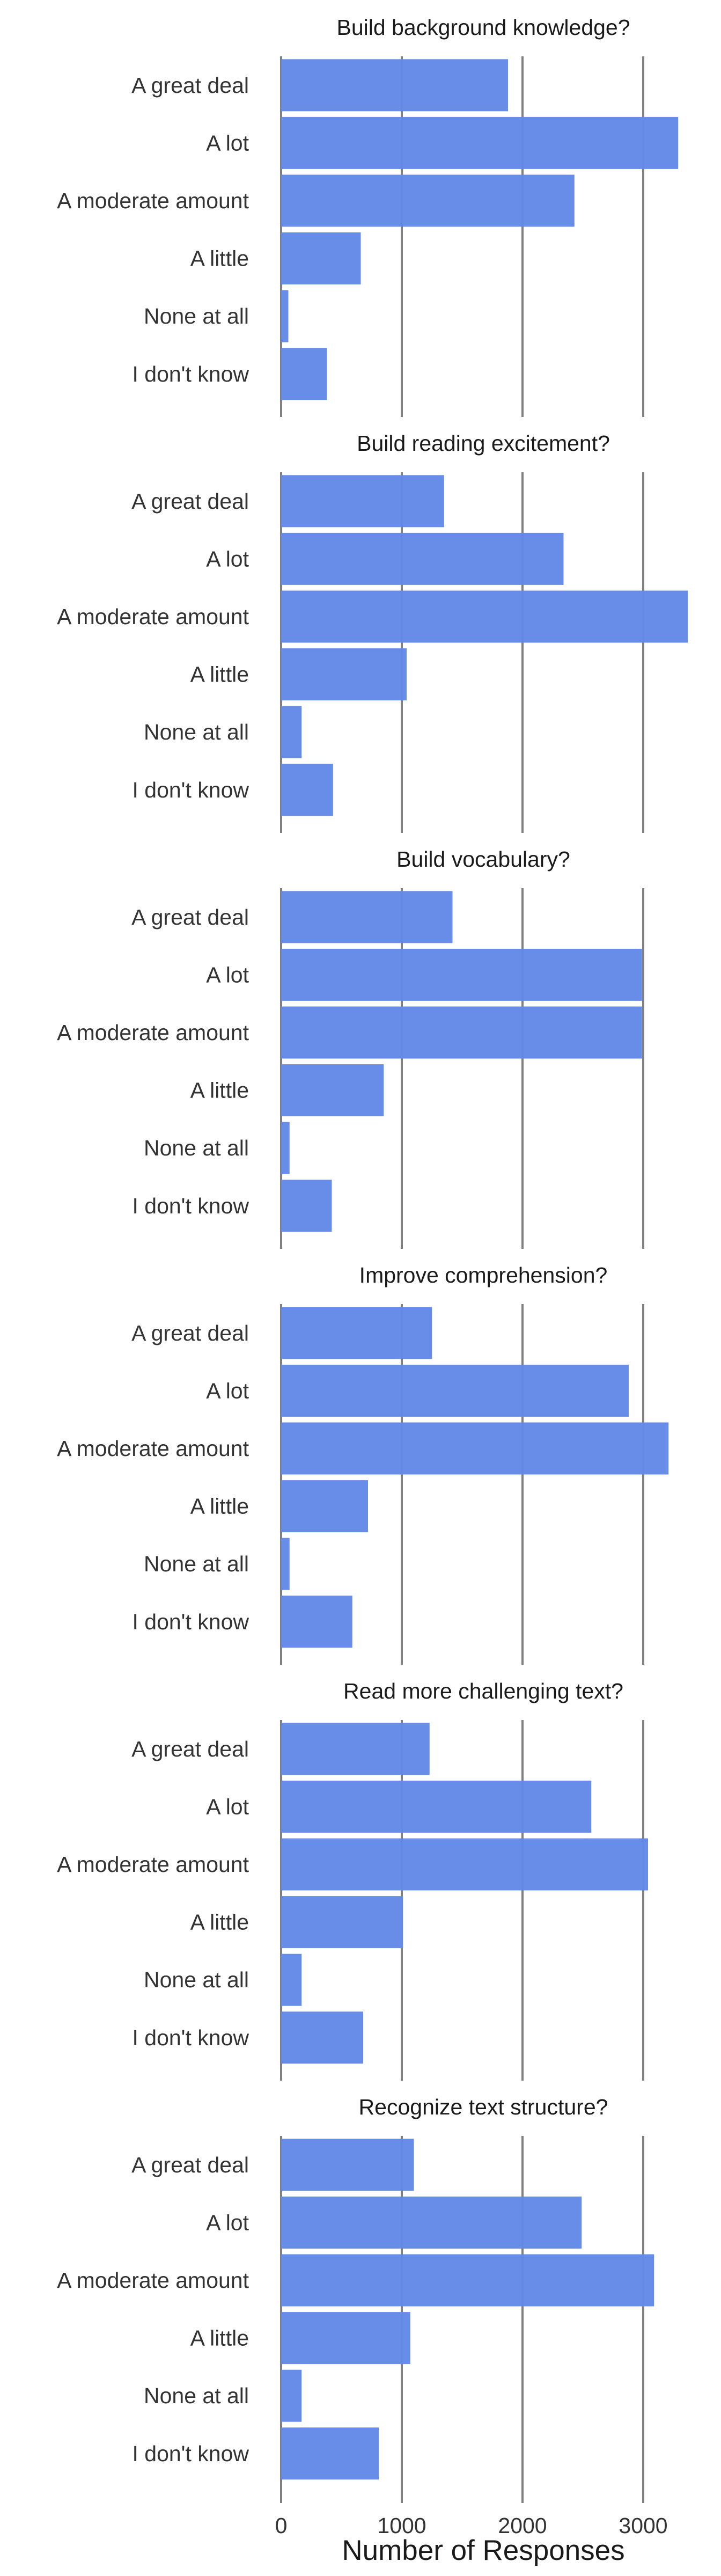 The image size is (721, 2576). I want to click on panel-title: Build vocabulary?, so click(483, 859).